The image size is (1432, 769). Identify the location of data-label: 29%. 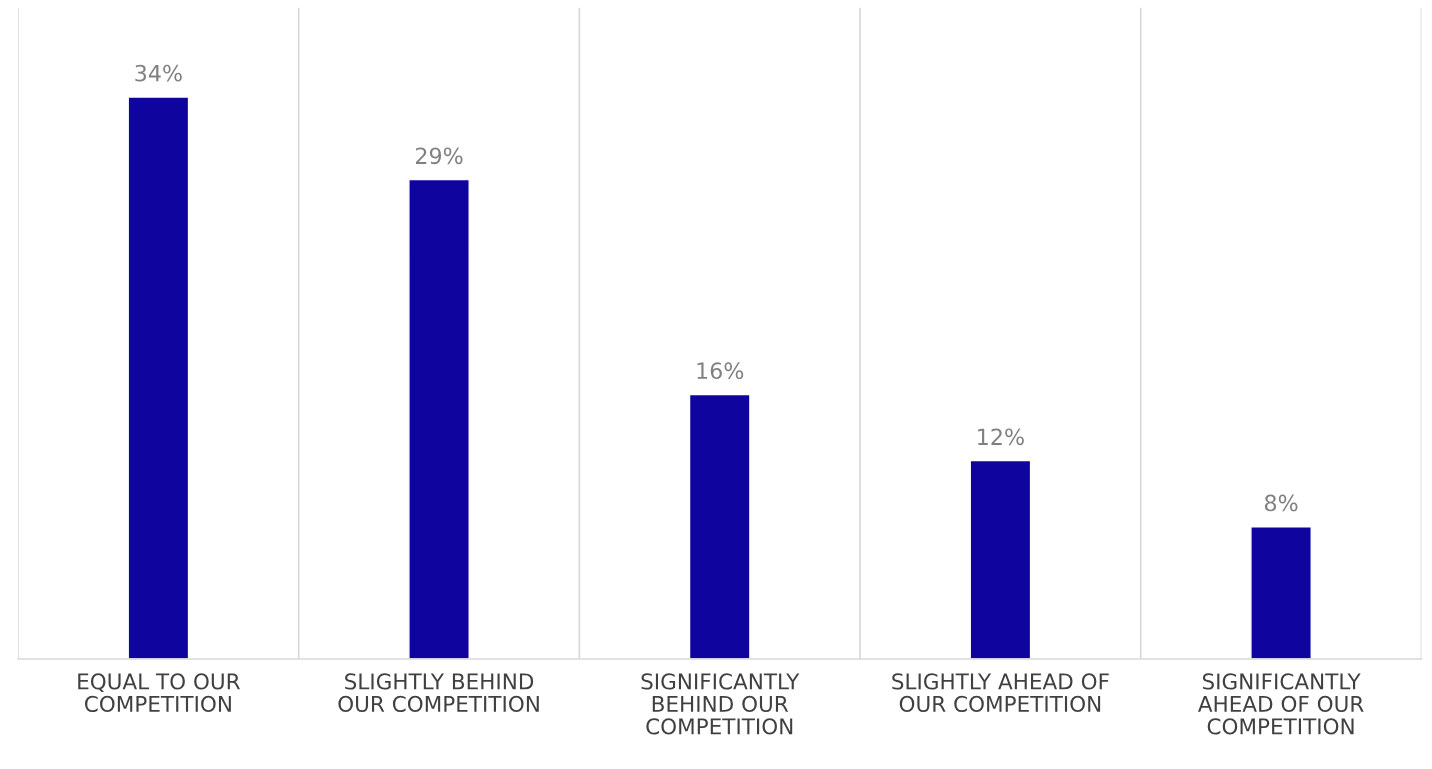
(439, 156).